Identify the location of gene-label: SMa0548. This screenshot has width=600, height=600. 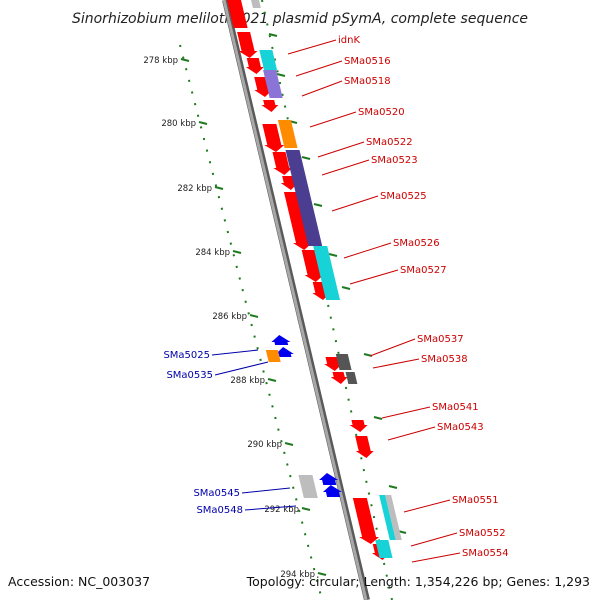
(219, 510).